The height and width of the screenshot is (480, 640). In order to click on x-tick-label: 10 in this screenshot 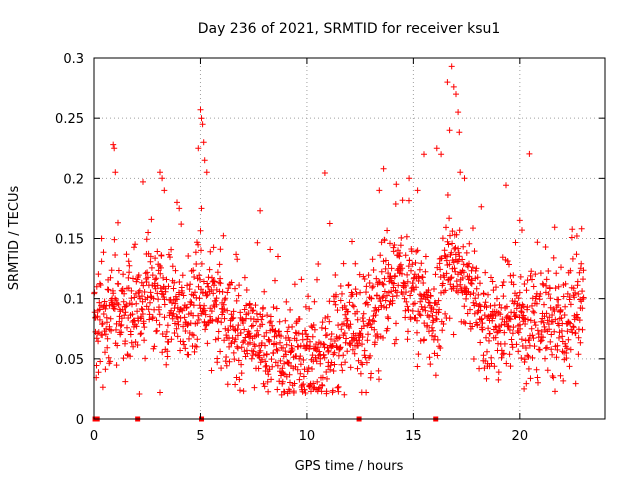, I will do `click(307, 436)`.